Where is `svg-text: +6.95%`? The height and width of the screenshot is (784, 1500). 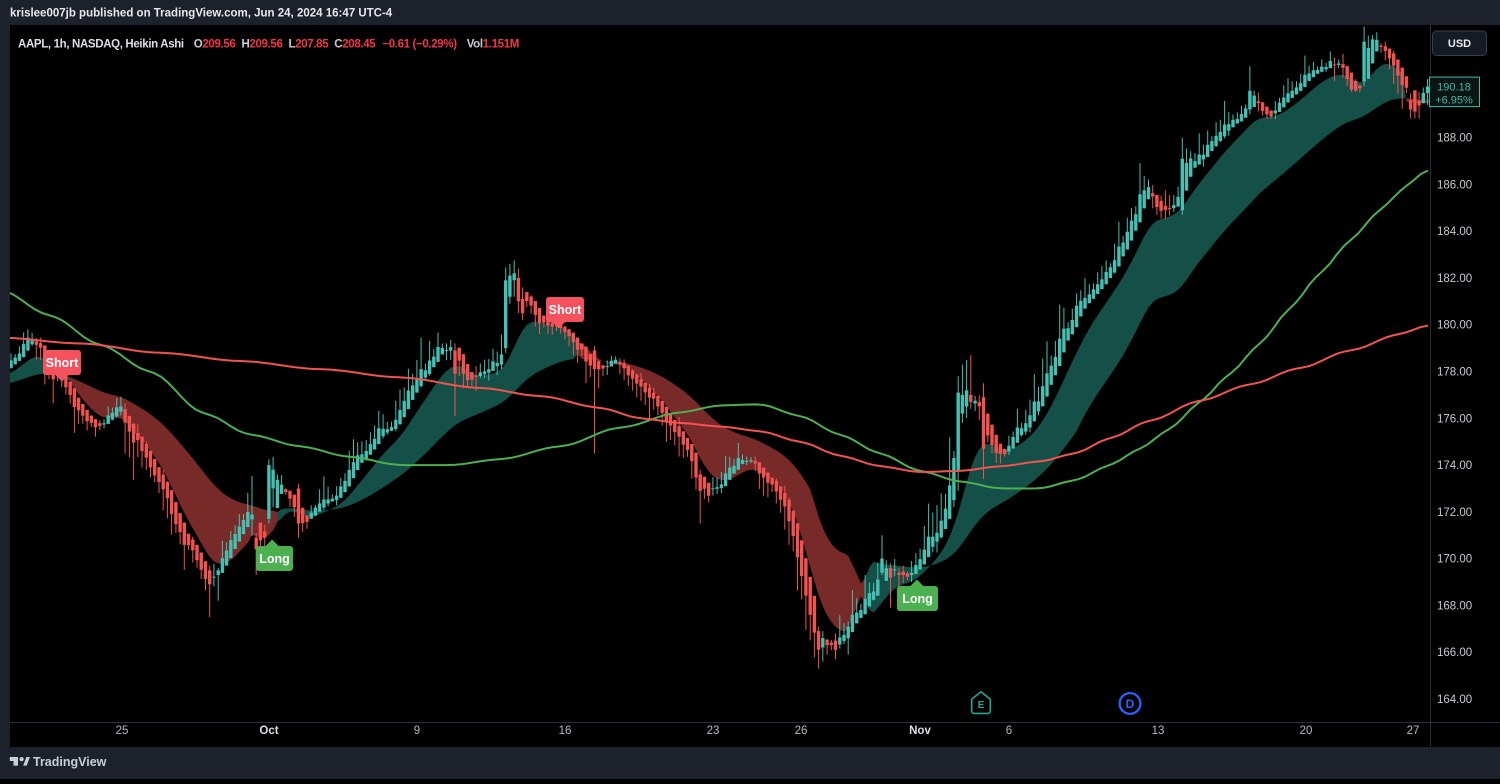
svg-text: +6.95% is located at coordinates (1454, 101).